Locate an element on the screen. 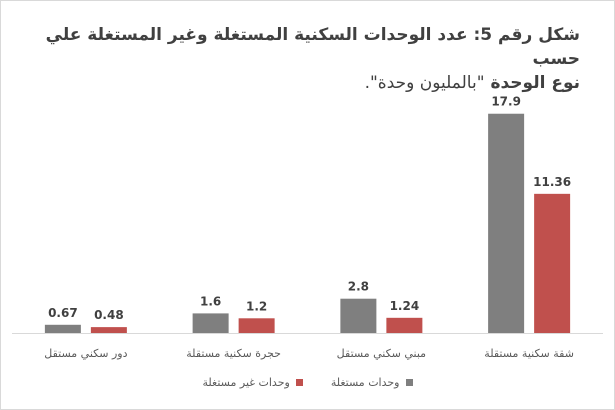  data-label-occupied-1: 1.6 is located at coordinates (210, 301).